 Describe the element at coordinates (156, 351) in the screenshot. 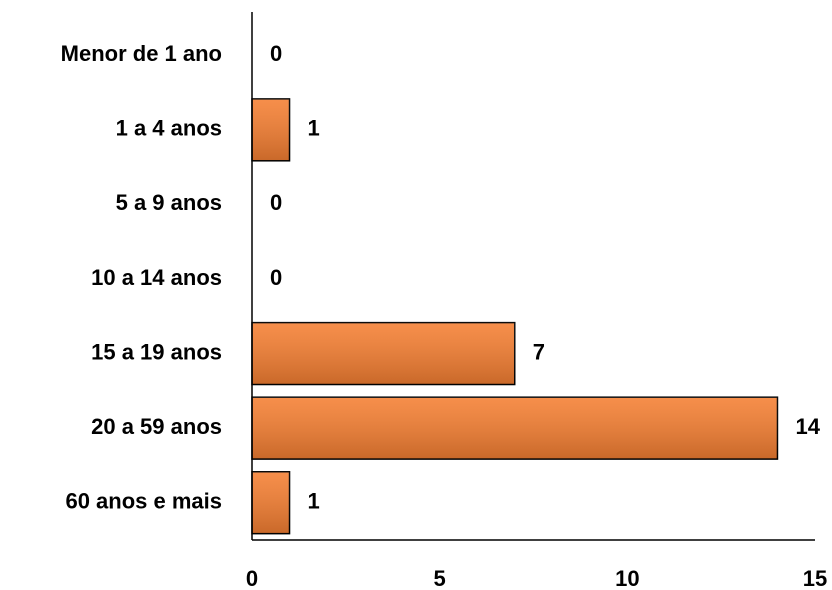

I see `y-tick-label: 15 a 19 anos` at that location.